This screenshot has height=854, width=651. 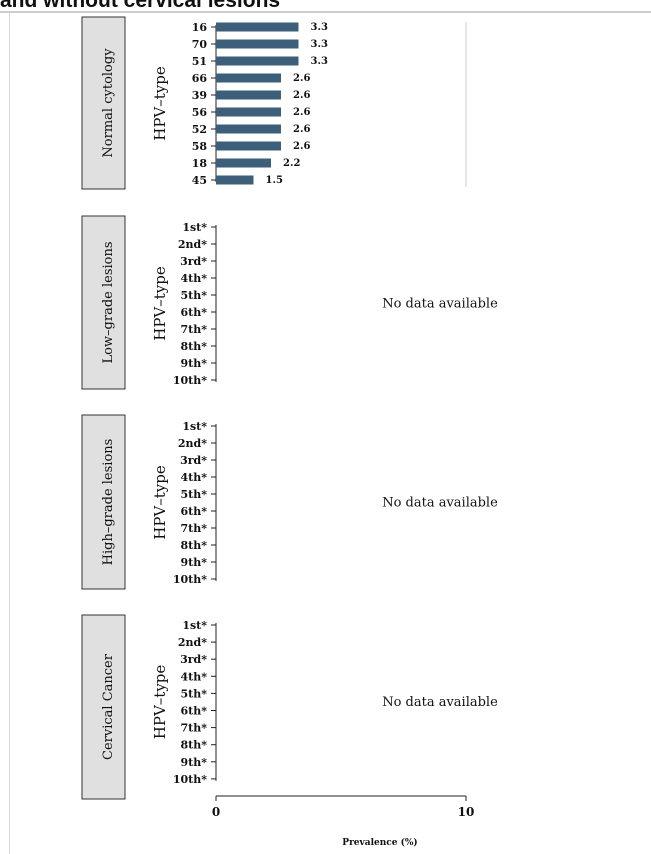 What do you see at coordinates (291, 163) in the screenshot?
I see `bar-value-label: 2.2` at bounding box center [291, 163].